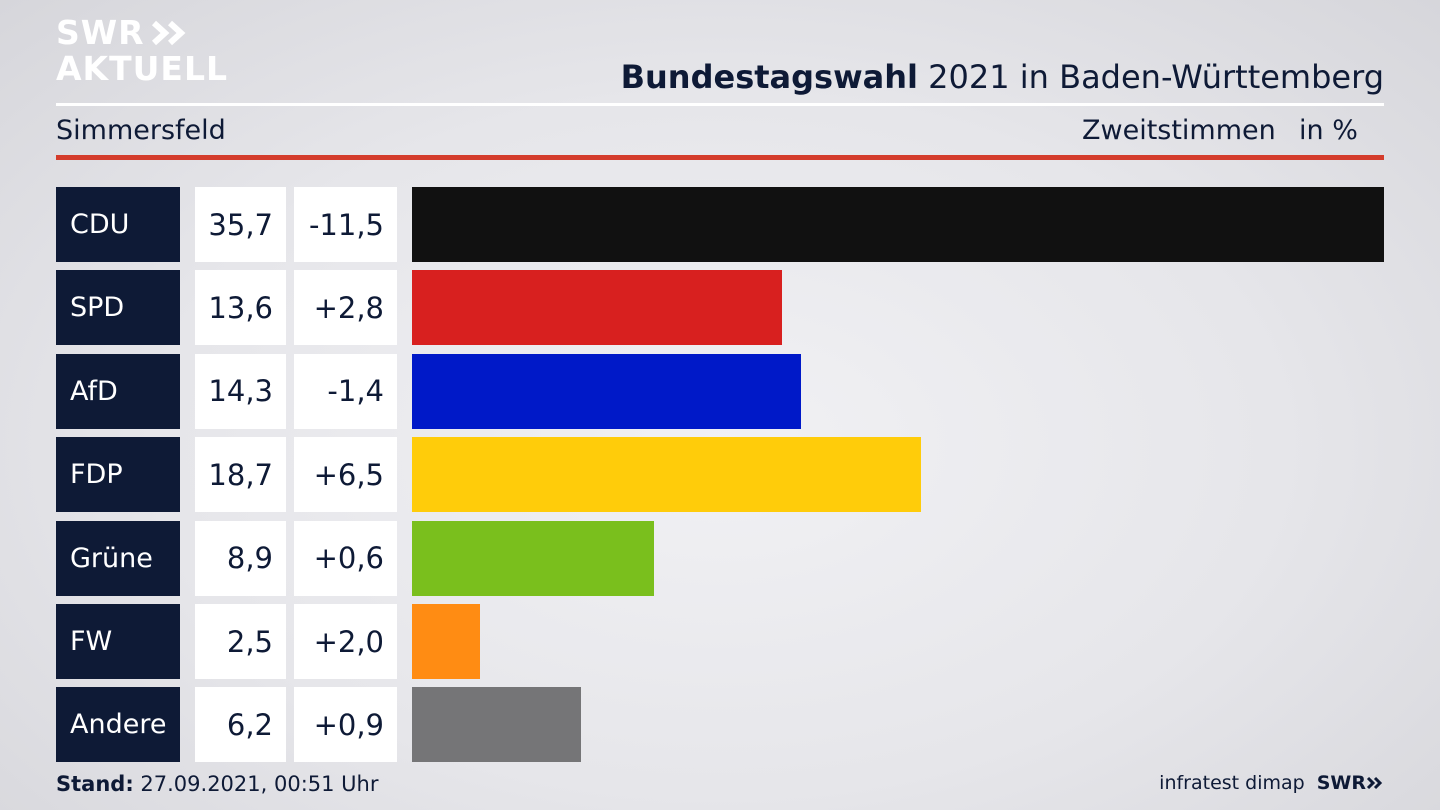 This screenshot has height=810, width=1440. I want to click on vote-share-value: 6,2, so click(240, 725).